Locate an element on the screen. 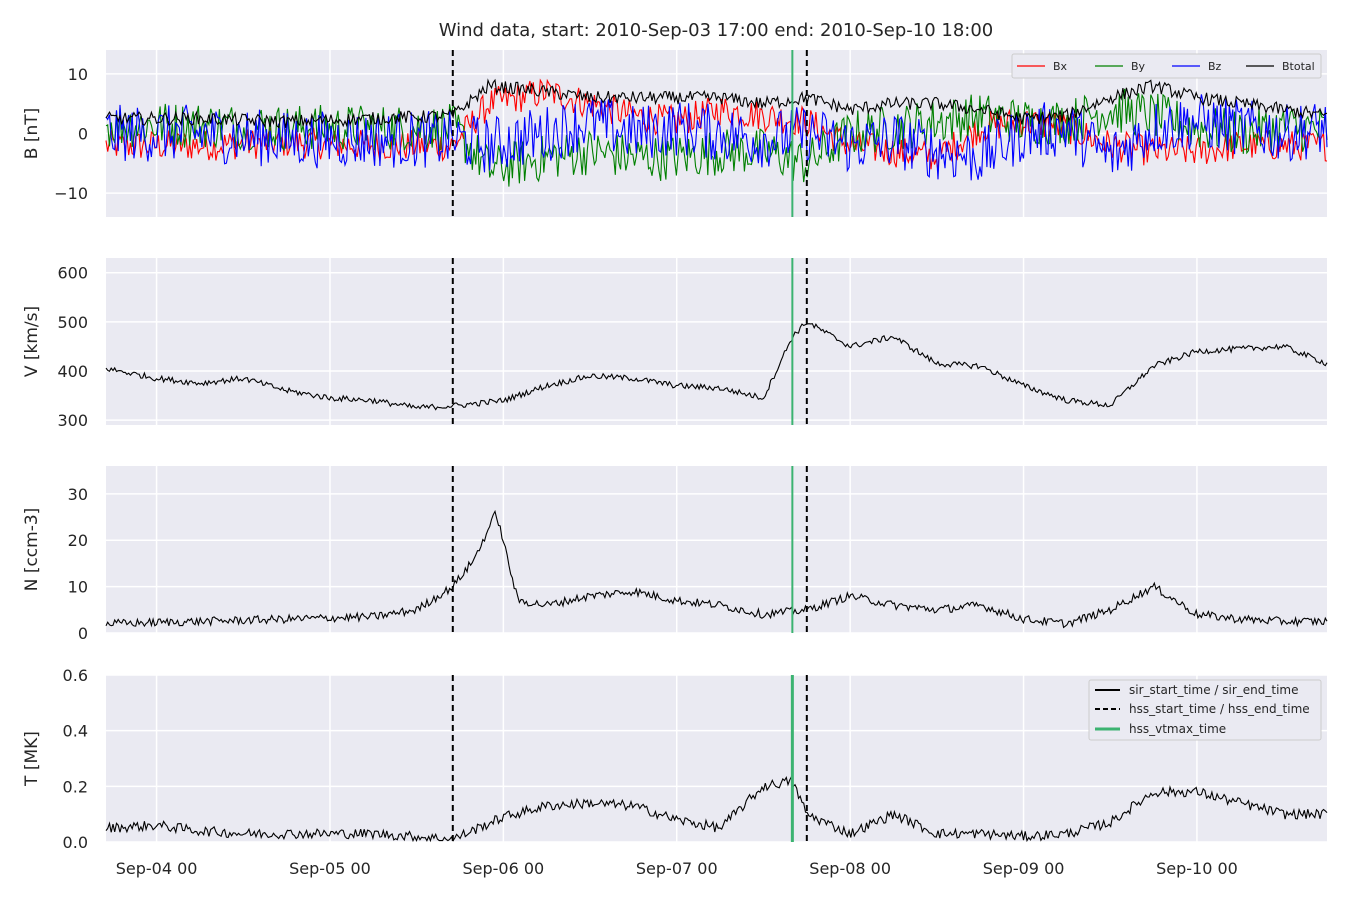 The image size is (1350, 900). y-tick-label: 0.4 is located at coordinates (75, 731).